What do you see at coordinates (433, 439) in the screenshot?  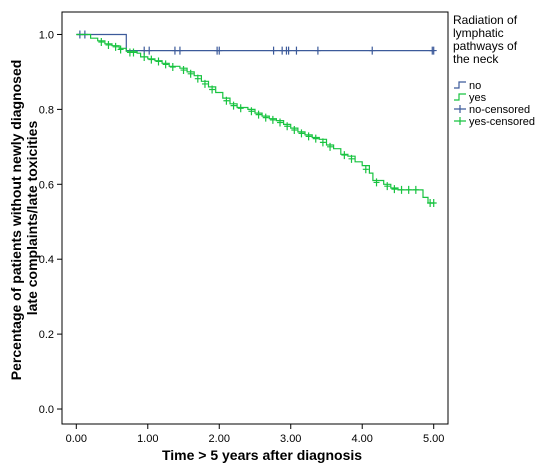 I see `x-tick-label: 5.00` at bounding box center [433, 439].